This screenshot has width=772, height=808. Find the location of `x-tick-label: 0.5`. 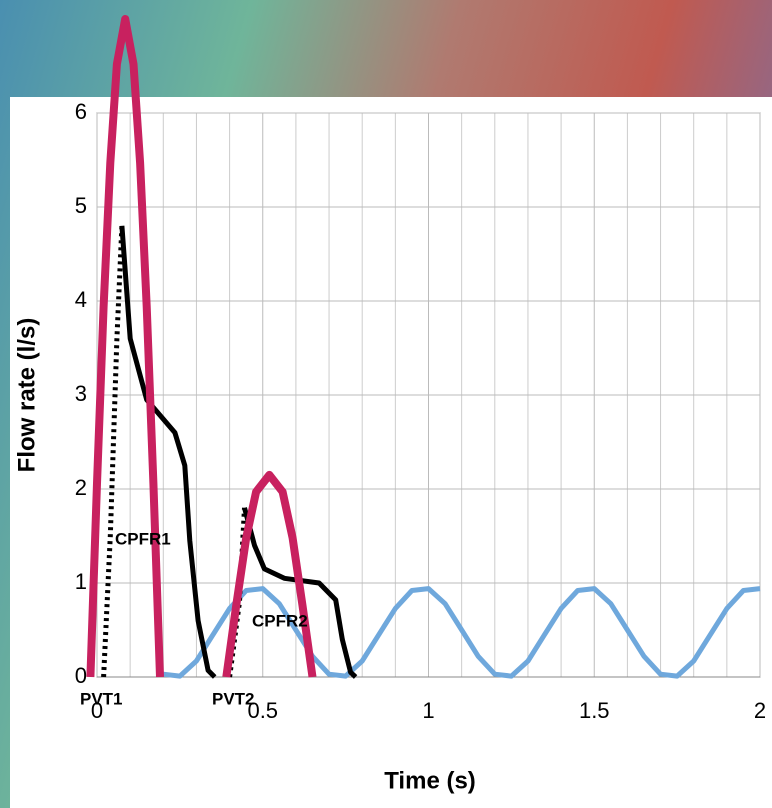

x-tick-label: 0.5 is located at coordinates (262, 710).